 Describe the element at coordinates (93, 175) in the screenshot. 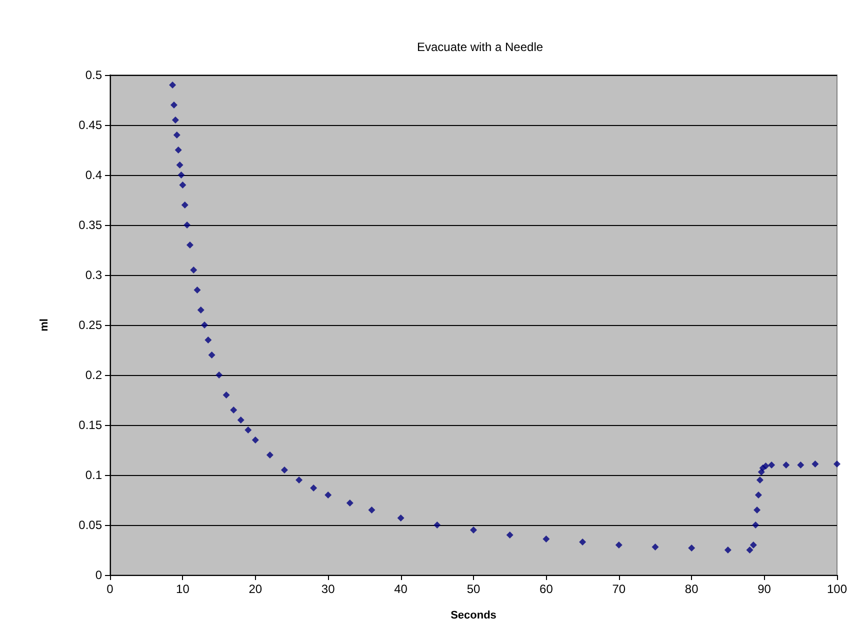

I see `y-tick-label: 0.4` at that location.